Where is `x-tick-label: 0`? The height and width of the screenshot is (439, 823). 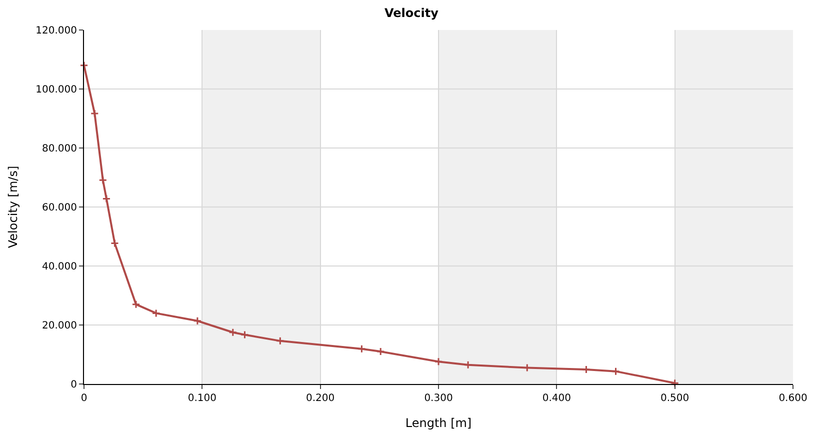 x-tick-label: 0 is located at coordinates (84, 398).